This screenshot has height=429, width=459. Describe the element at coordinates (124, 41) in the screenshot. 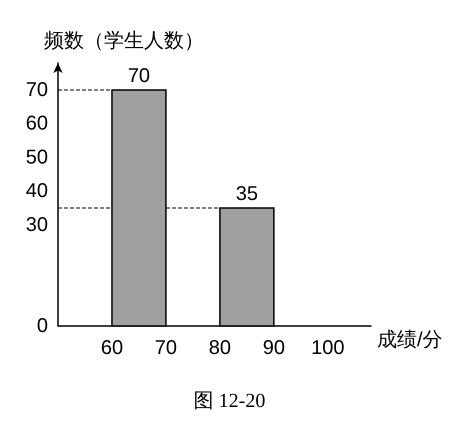

I see `y-axis-title: 频数（学生人数）` at that location.